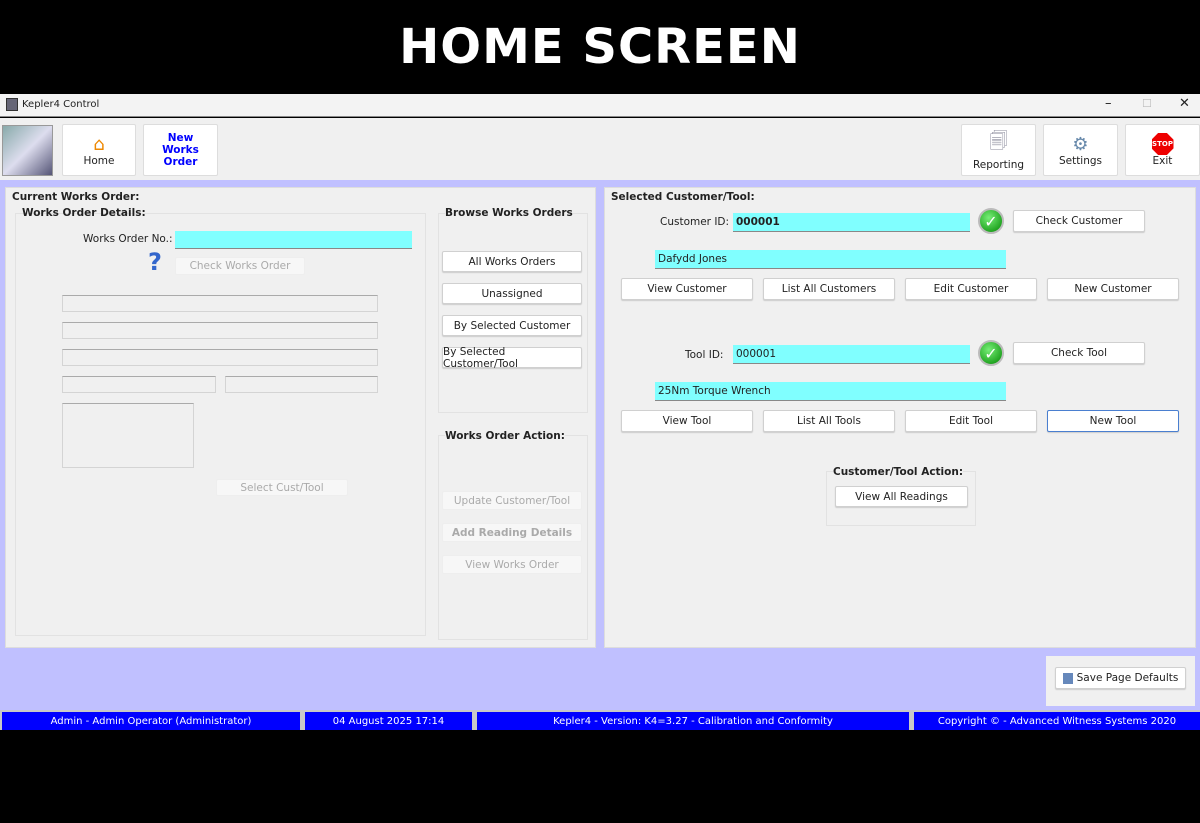 The width and height of the screenshot is (1200, 823). Describe the element at coordinates (61, 104) in the screenshot. I see `window-title: Kepler4 Control` at that location.